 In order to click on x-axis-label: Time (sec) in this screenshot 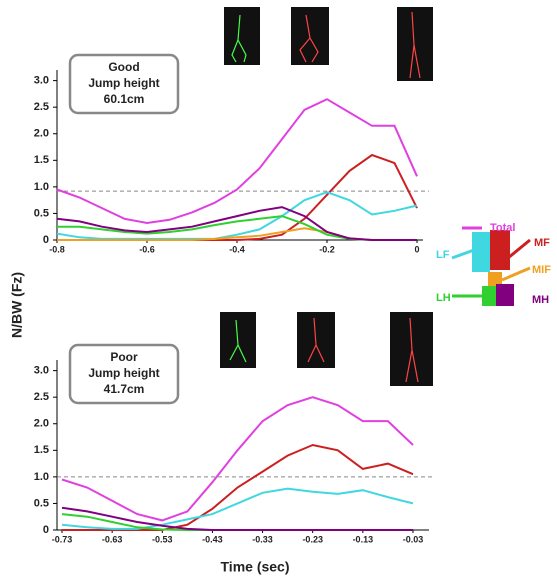, I will do `click(255, 567)`.